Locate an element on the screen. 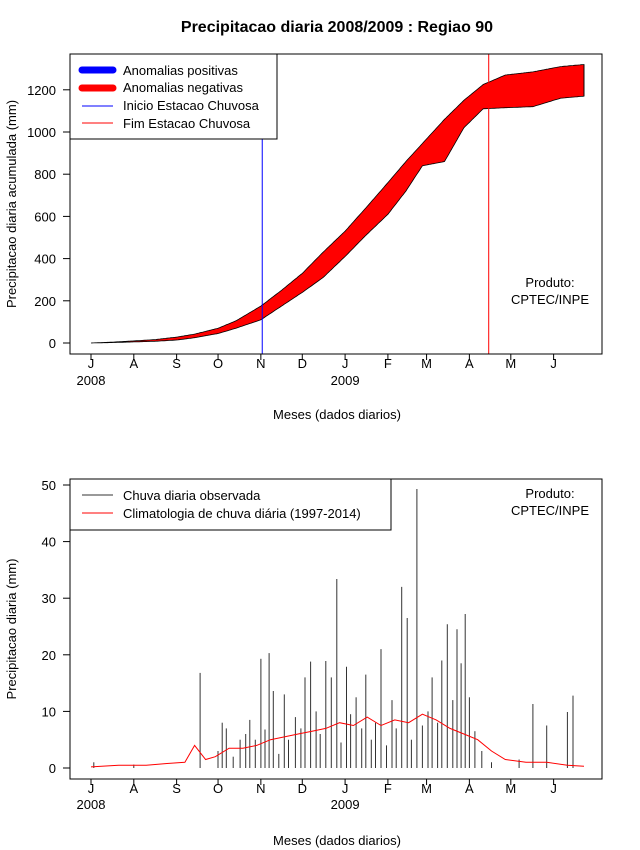 This screenshot has width=640, height=850. climatology-line is located at coordinates (337, 740).